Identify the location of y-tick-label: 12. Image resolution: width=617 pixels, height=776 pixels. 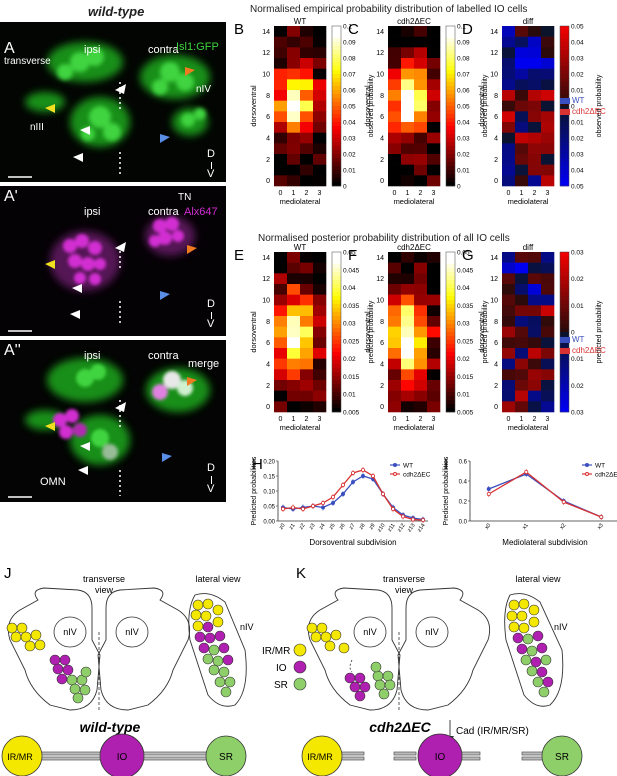
(494, 279).